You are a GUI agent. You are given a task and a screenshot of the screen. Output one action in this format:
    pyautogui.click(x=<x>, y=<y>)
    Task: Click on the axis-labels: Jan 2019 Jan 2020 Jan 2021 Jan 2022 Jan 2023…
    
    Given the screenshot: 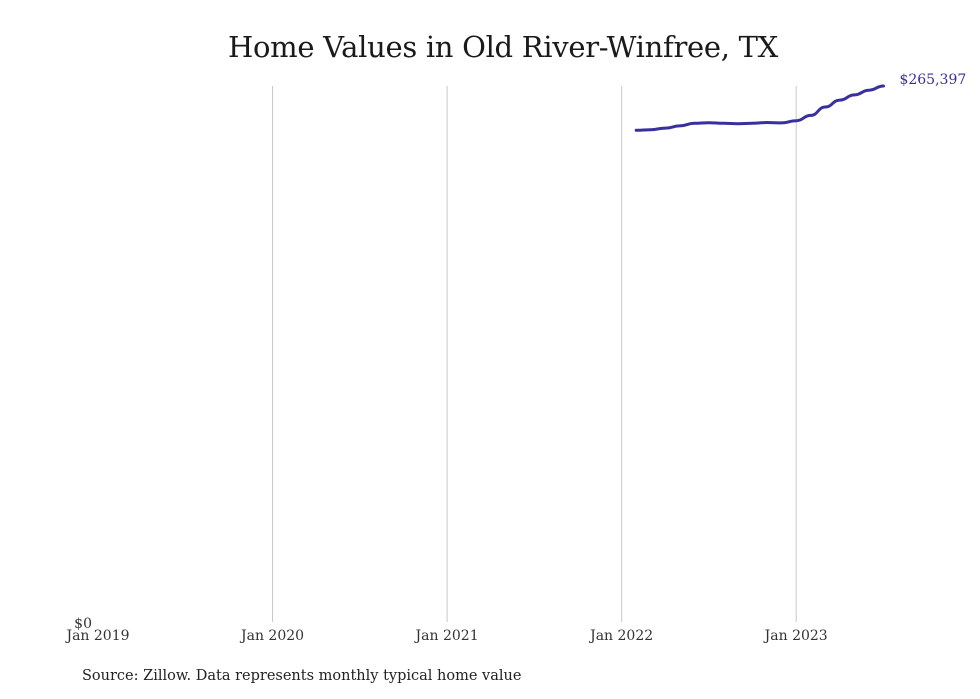 What is the action you would take?
    pyautogui.click(x=445, y=630)
    